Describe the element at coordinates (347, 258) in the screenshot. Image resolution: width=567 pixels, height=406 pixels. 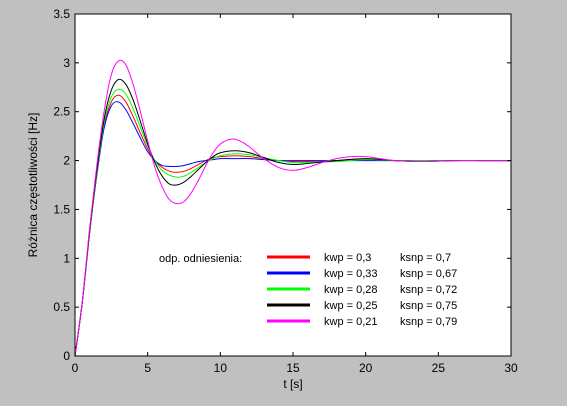
I see `legend-kwp-0: kwp = 0,3` at that location.